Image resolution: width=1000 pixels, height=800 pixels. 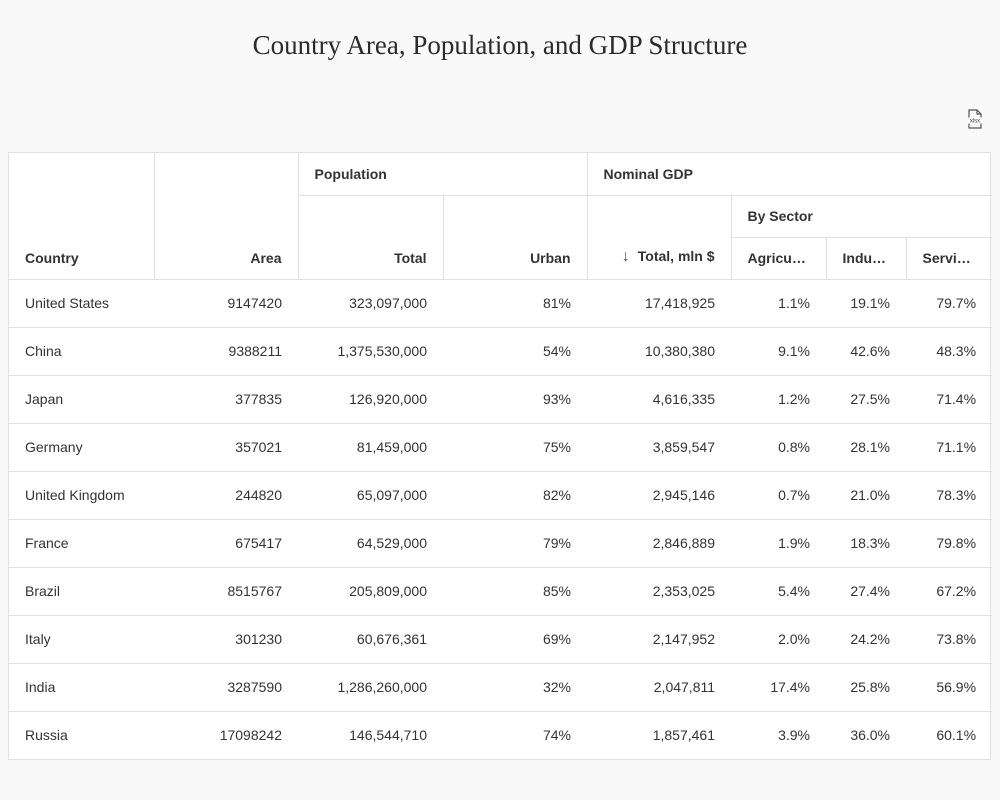 What do you see at coordinates (515, 398) in the screenshot?
I see `cell-urban: 93%` at bounding box center [515, 398].